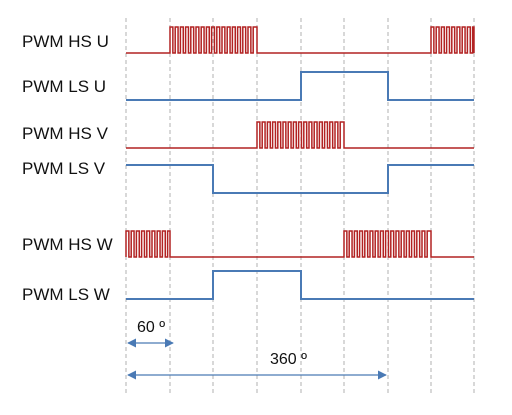  What do you see at coordinates (67, 244) in the screenshot?
I see `signal-label-hs-w: PWM HS W` at bounding box center [67, 244].